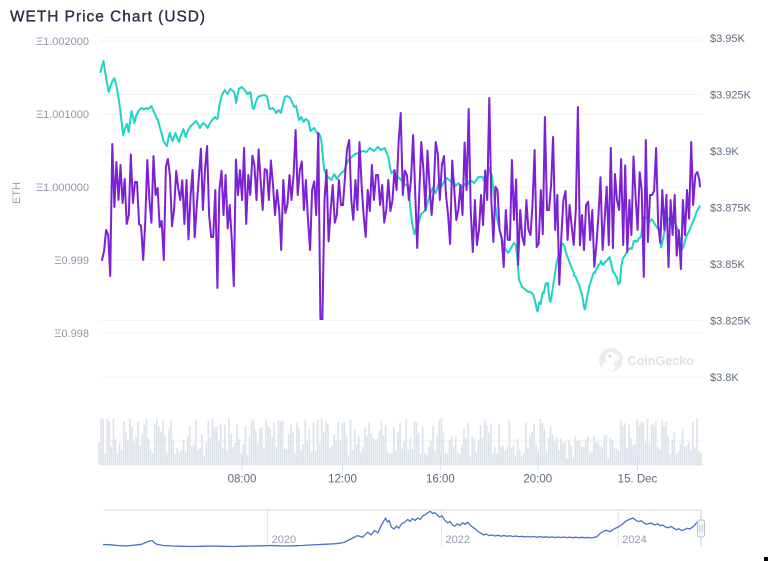 The width and height of the screenshot is (768, 561). What do you see at coordinates (537, 480) in the screenshot?
I see `svg-text: 20:00` at bounding box center [537, 480].